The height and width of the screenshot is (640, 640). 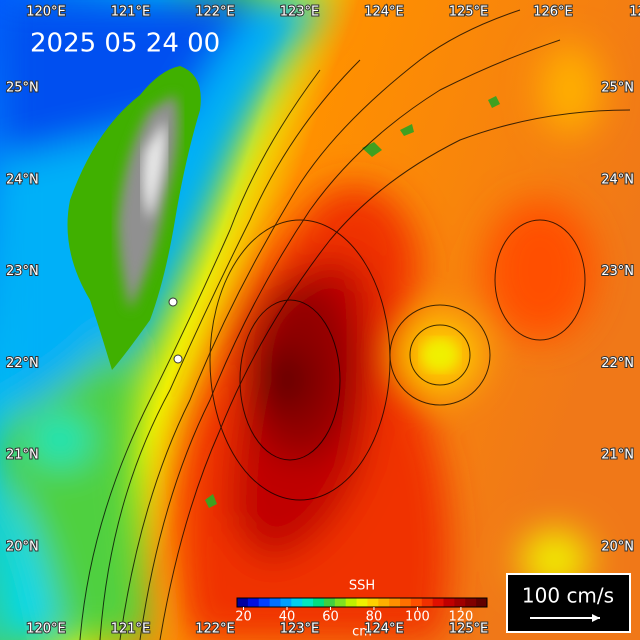 What do you see at coordinates (460, 617) in the screenshot?
I see `colorbar-tick-label: 120` at bounding box center [460, 617].